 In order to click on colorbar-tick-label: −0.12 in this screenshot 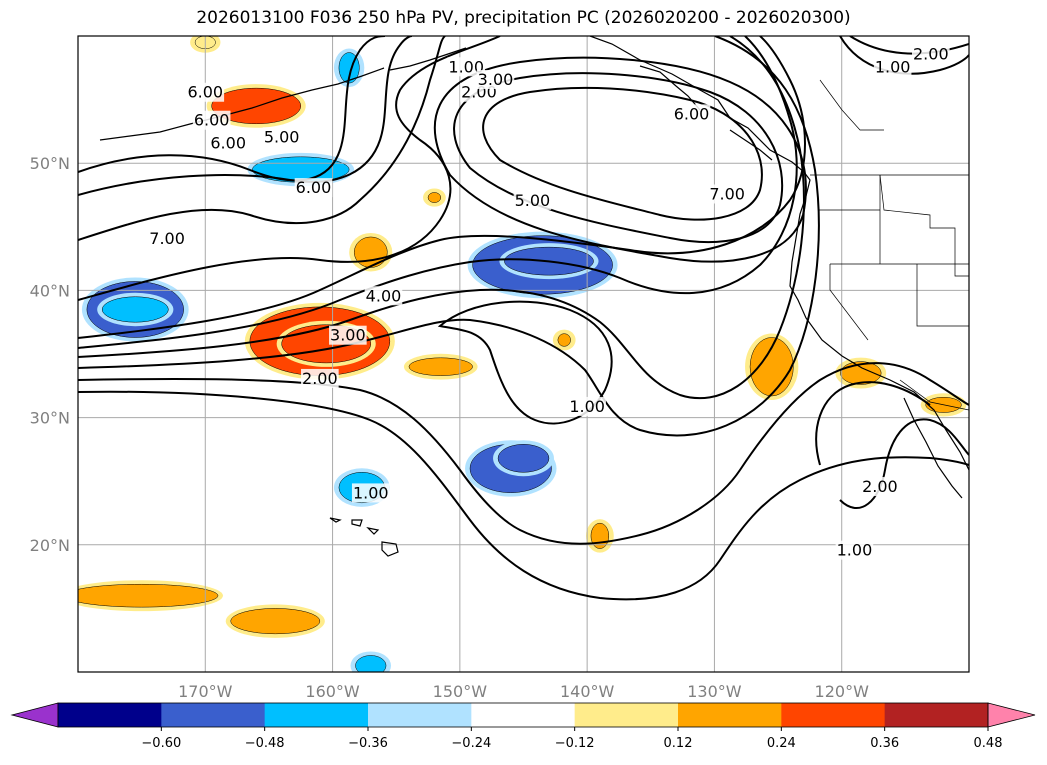, I will do `click(575, 743)`.